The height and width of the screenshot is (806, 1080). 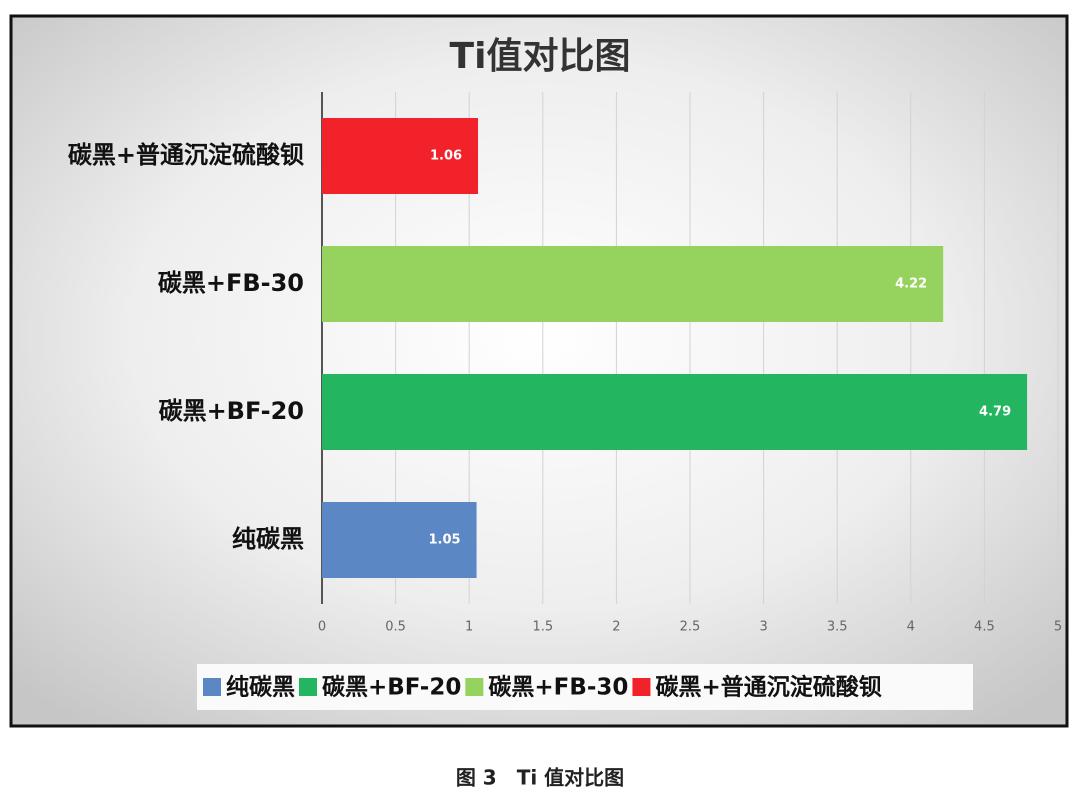 I want to click on y-tick-label: 纯碳黑, so click(x=268, y=539).